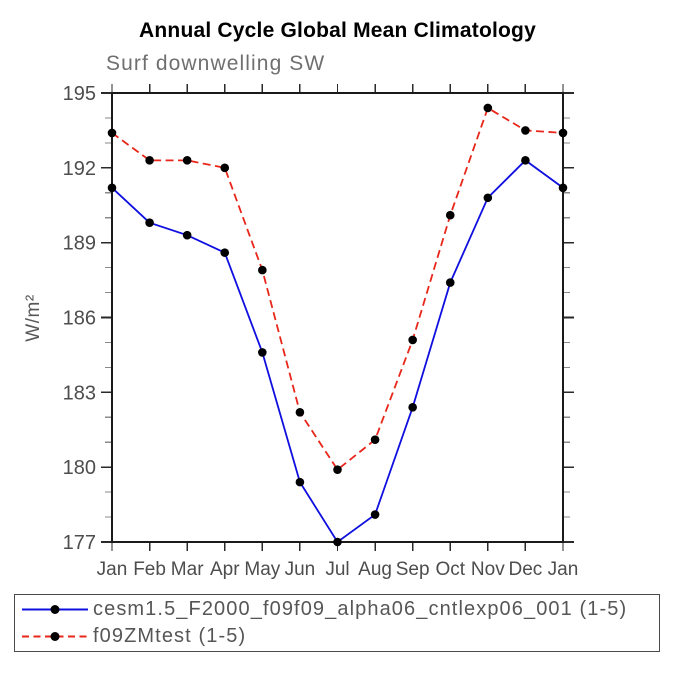 Image resolution: width=675 pixels, height=675 pixels. Describe the element at coordinates (338, 636) in the screenshot. I see `legend-item-f09zmtest: f09ZMtest (1-5)` at that location.